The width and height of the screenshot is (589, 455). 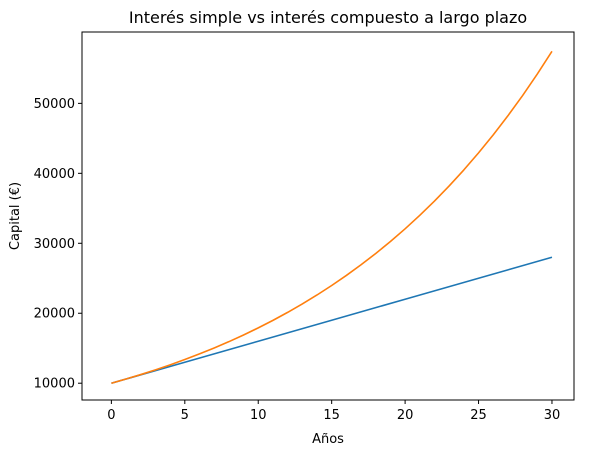 I want to click on y-tick-label: 20000, so click(x=54, y=314).